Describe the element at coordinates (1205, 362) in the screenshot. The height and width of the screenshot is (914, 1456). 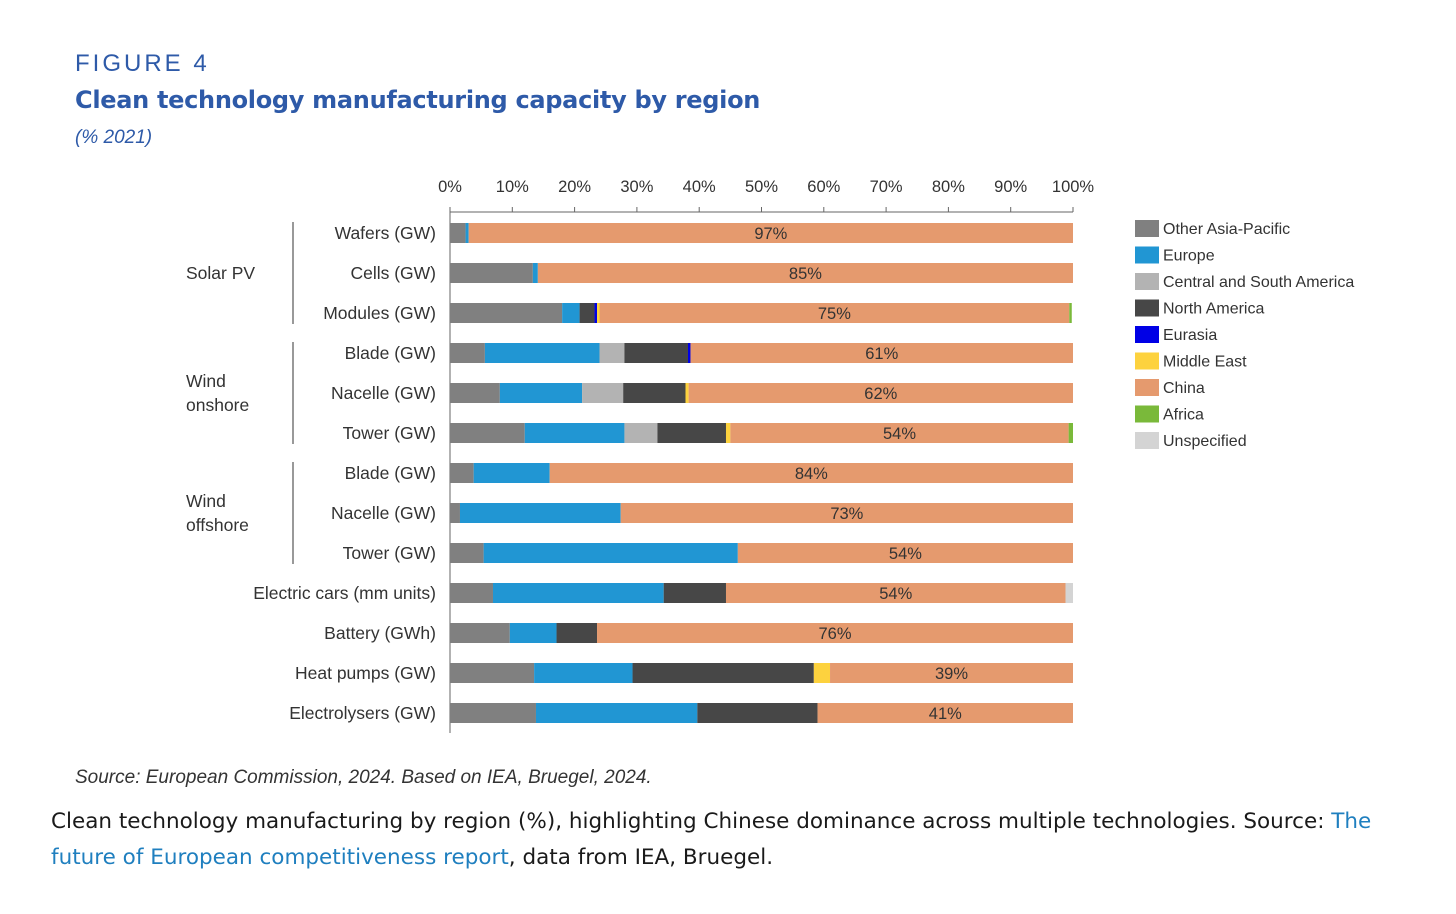
I see `legend-label: Middle East` at that location.